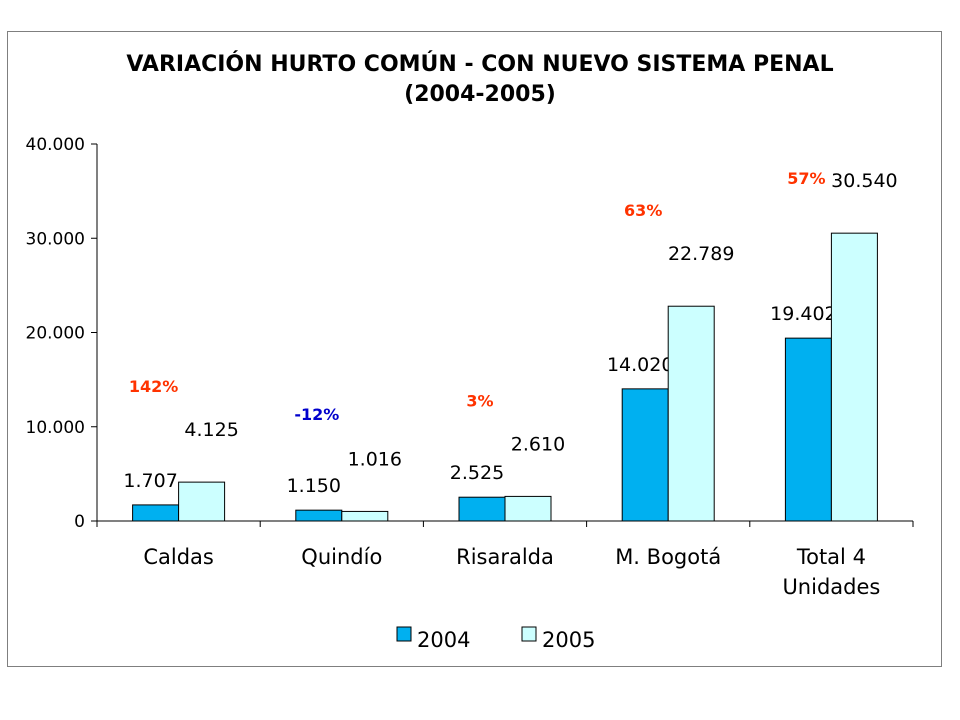 Image resolution: width=960 pixels, height=720 pixels. What do you see at coordinates (211, 430) in the screenshot?
I see `data-label-2005: 4.125` at bounding box center [211, 430].